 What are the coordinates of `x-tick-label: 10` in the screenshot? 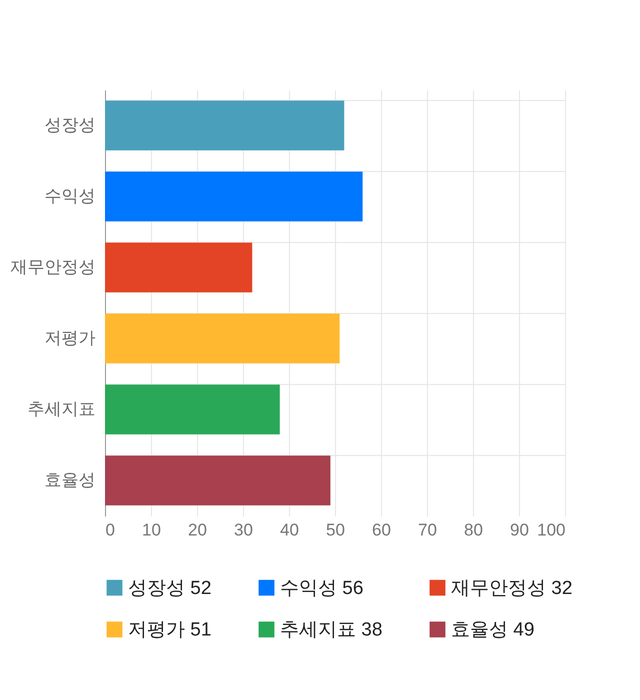 It's located at (151, 530).